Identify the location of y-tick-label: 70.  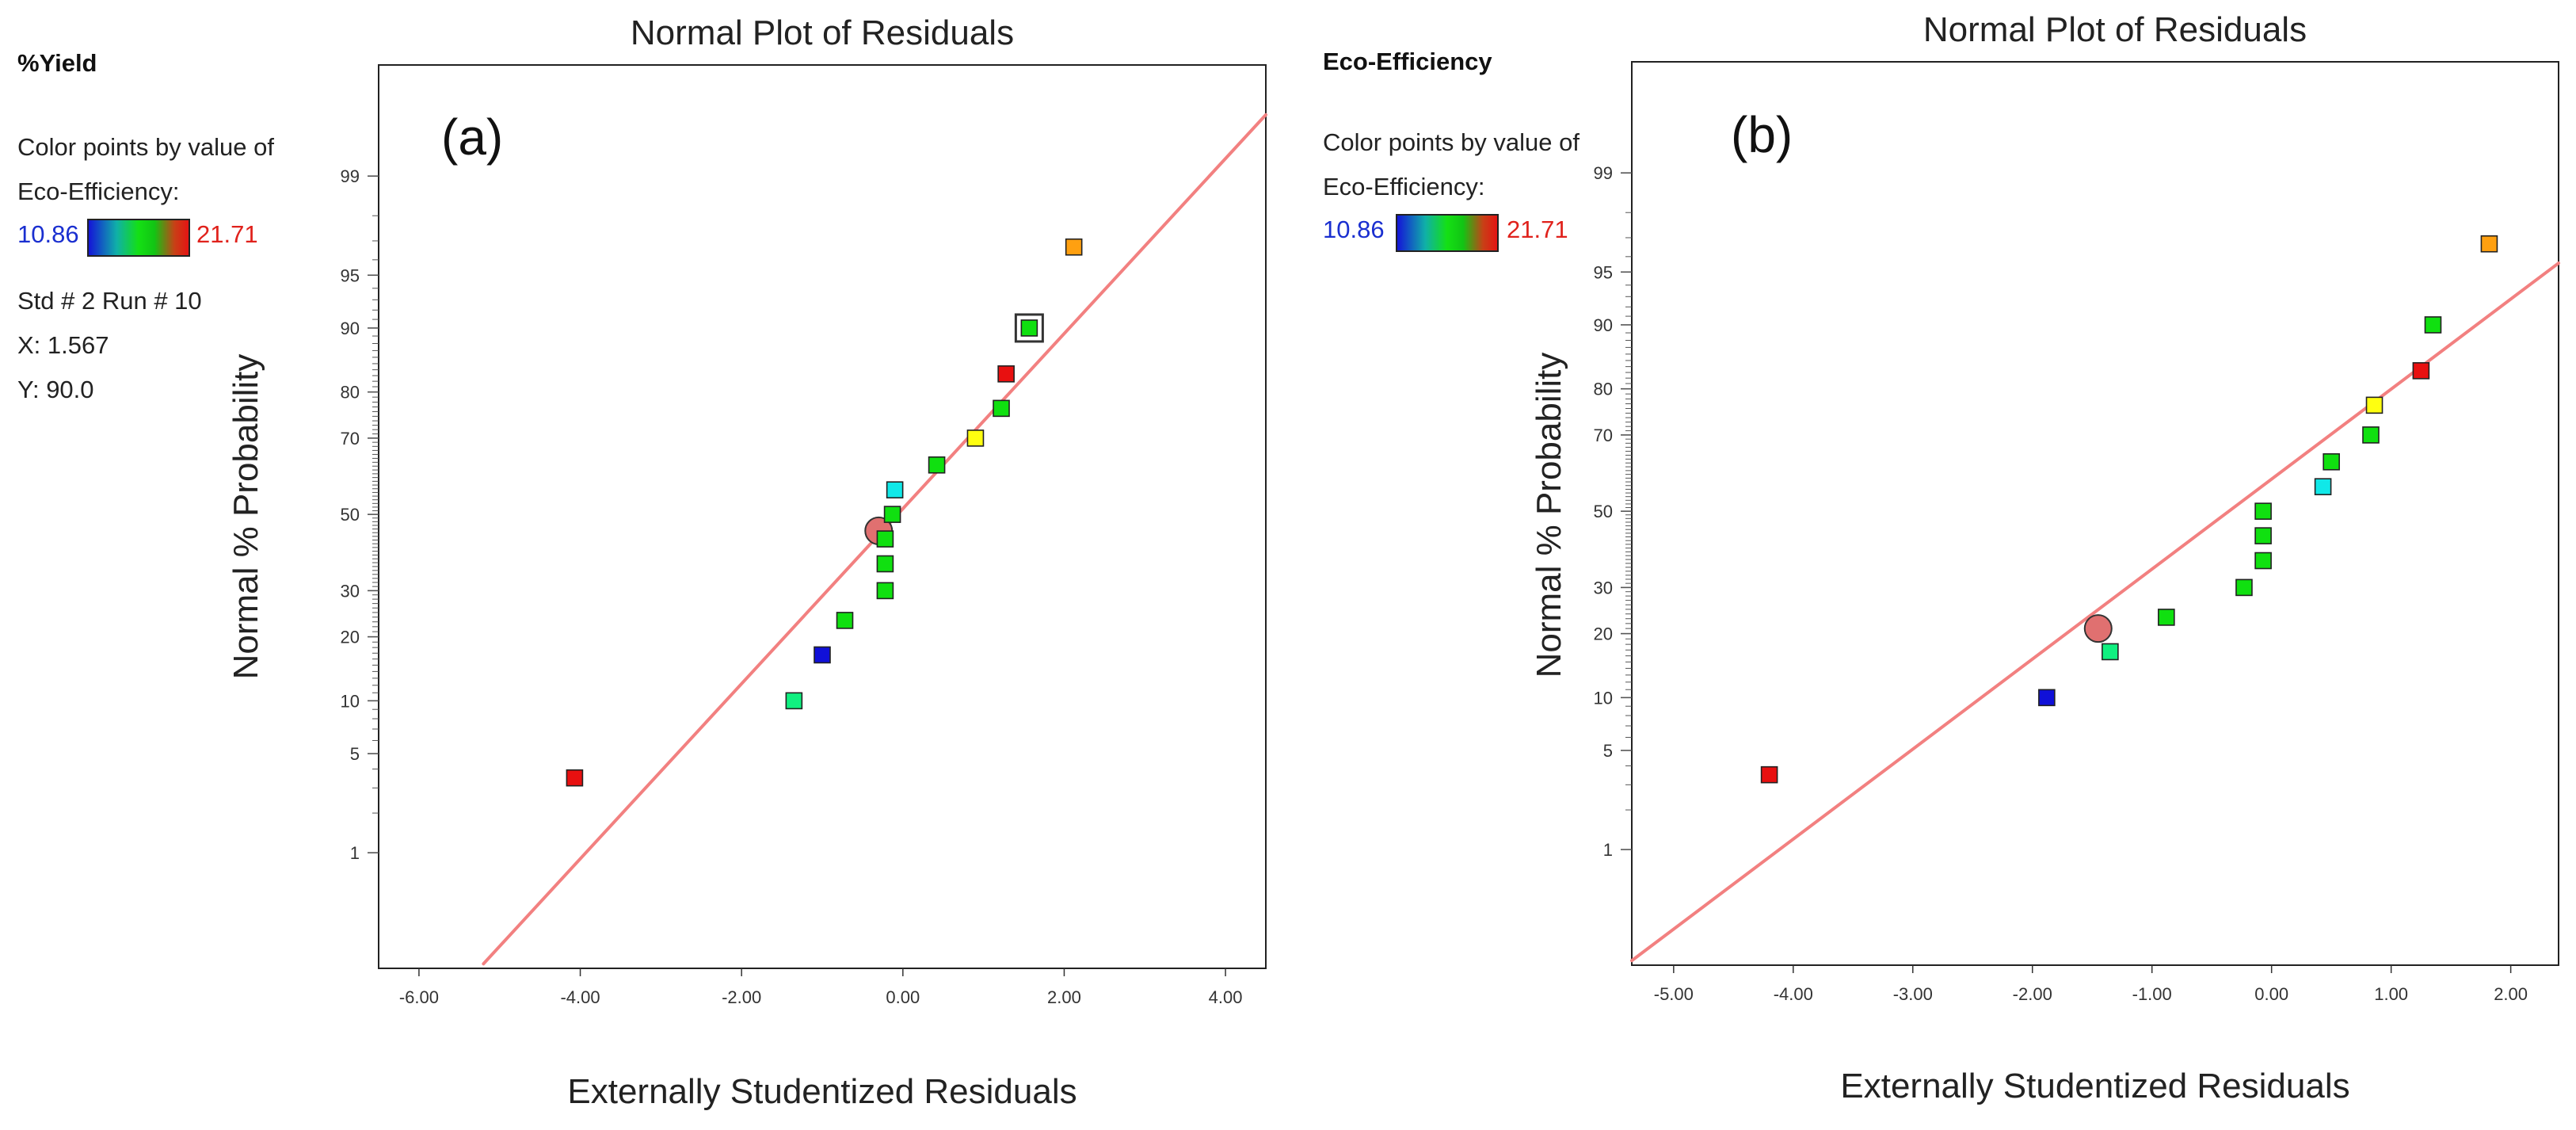
(350, 439).